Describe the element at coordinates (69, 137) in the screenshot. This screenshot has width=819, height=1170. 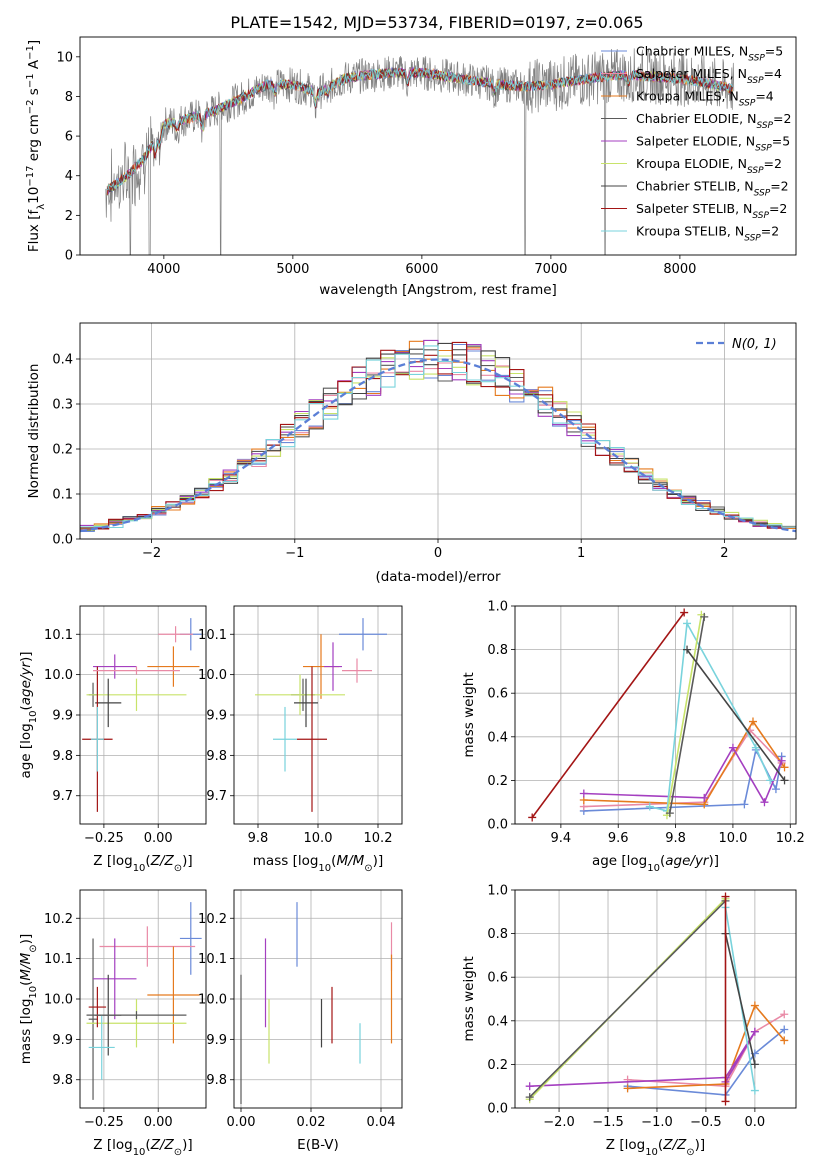
I see `y-tick-label: 6` at that location.